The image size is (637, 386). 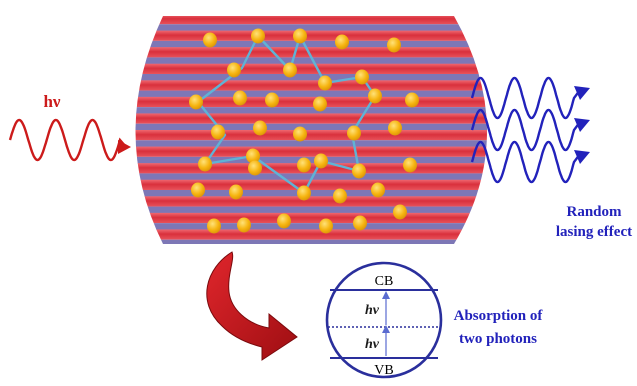 I want to click on band-diagram-circle, so click(x=384, y=320).